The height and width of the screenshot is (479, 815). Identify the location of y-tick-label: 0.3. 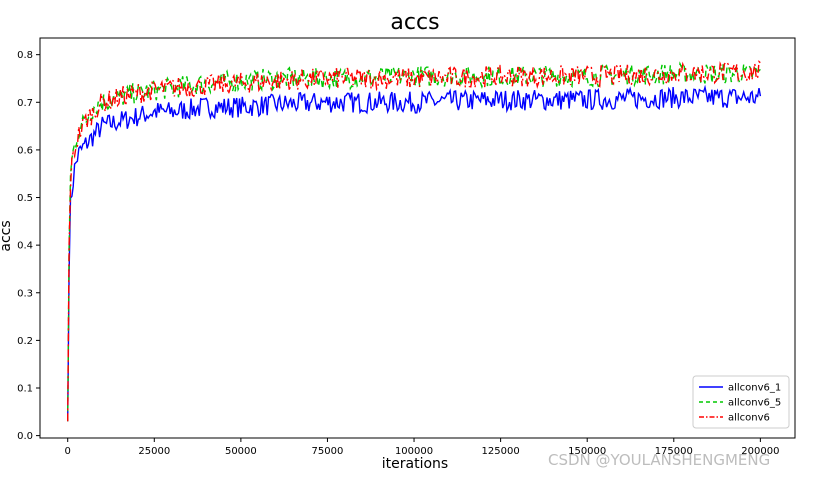
(25, 293).